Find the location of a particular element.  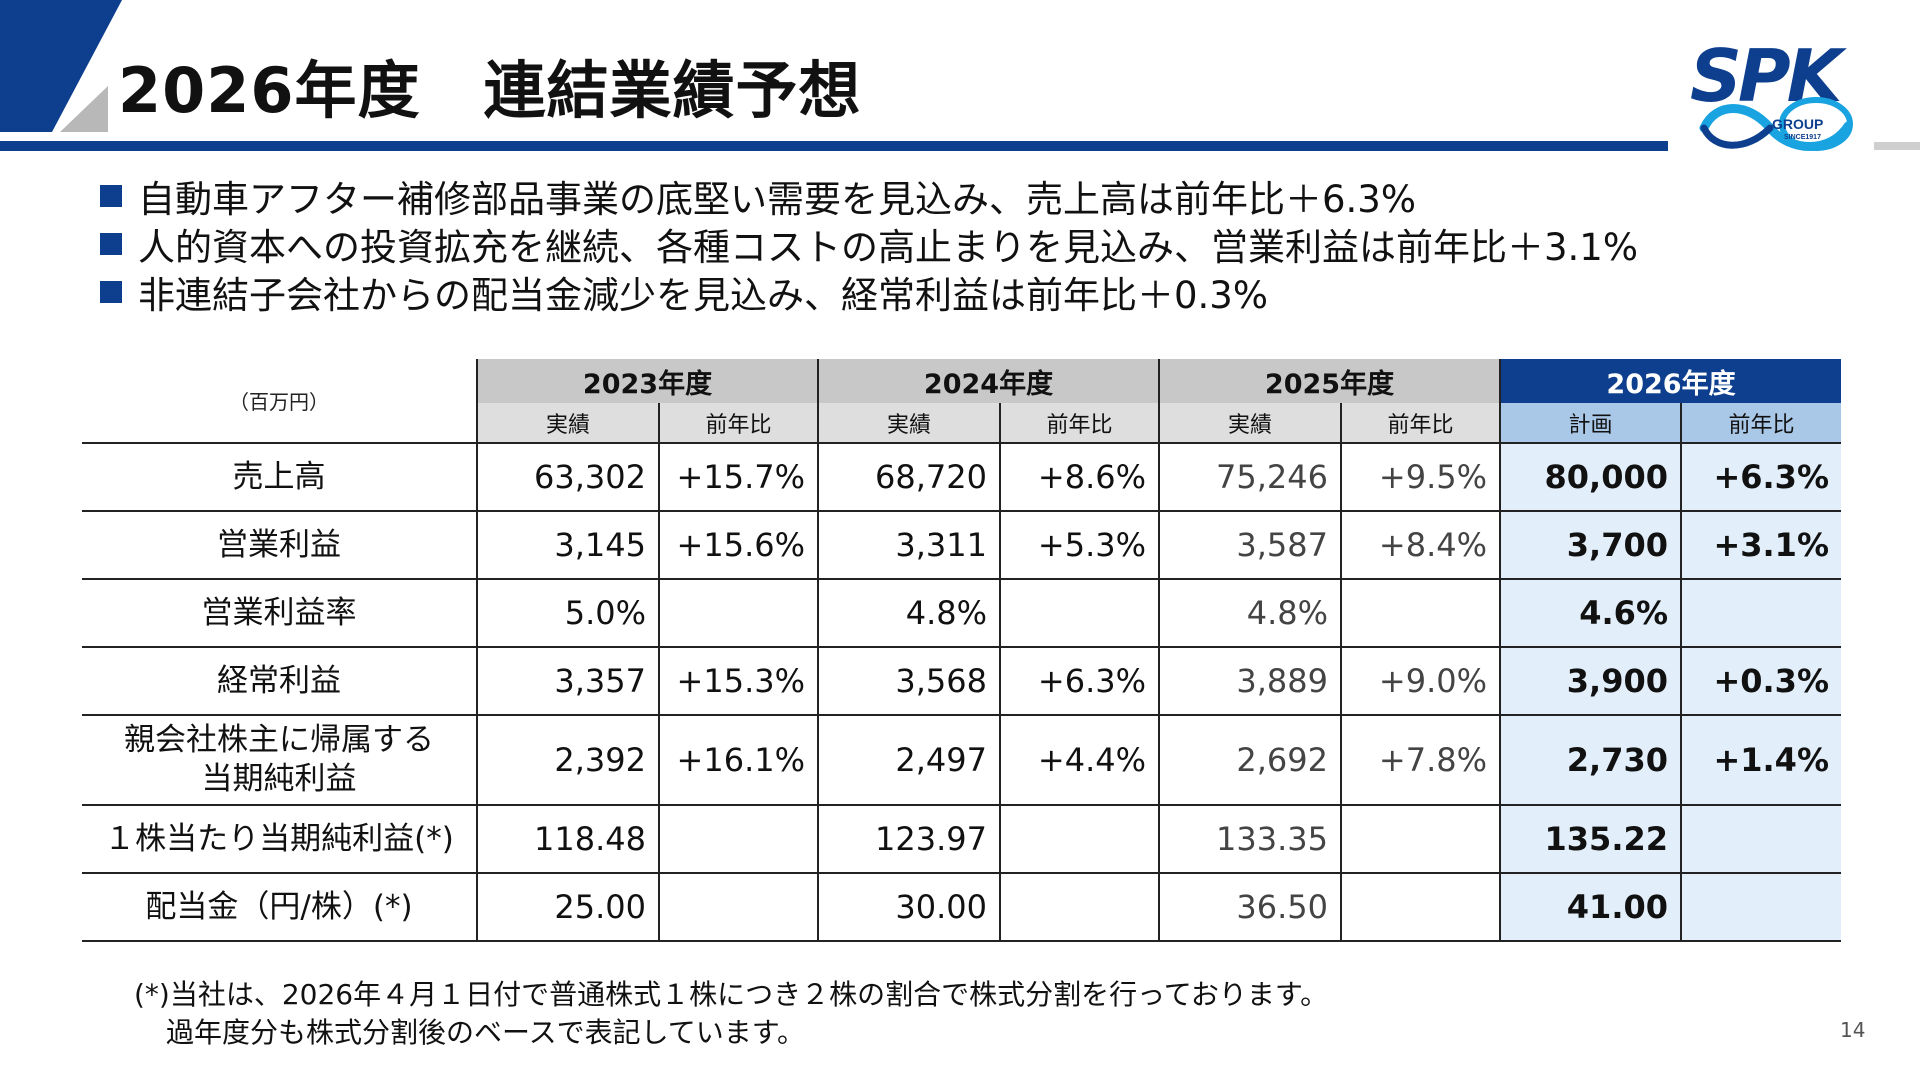

year-header-2023: 2023年度 is located at coordinates (647, 381).